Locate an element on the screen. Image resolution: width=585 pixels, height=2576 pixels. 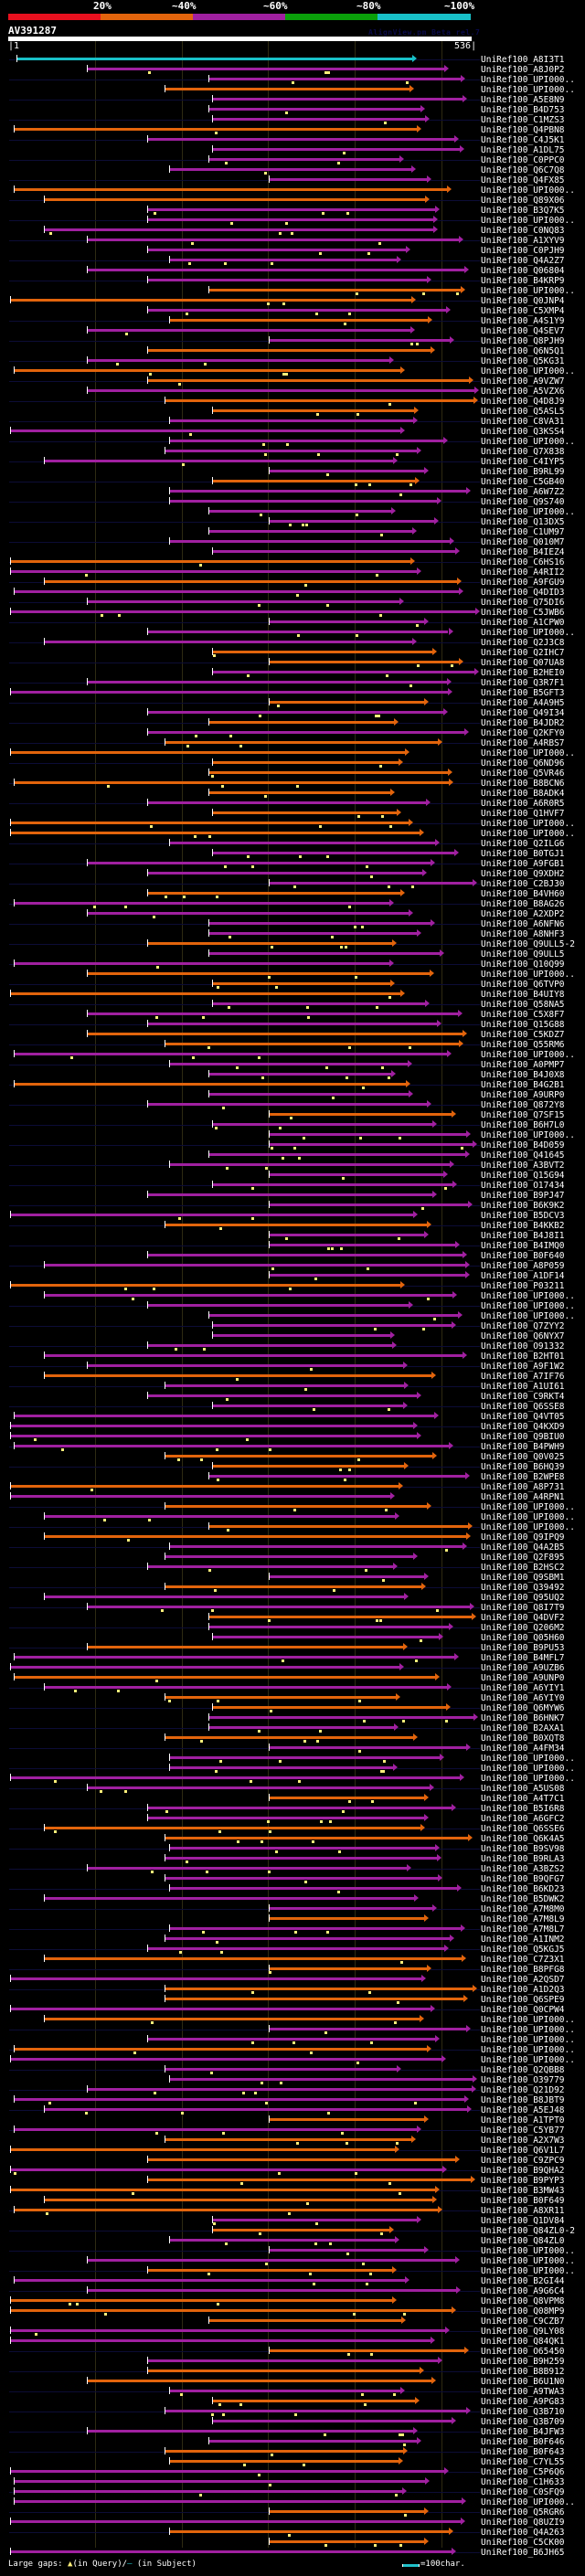
hit-row: UniRef100_A1TPT0 is located at coordinates (293, 2120).